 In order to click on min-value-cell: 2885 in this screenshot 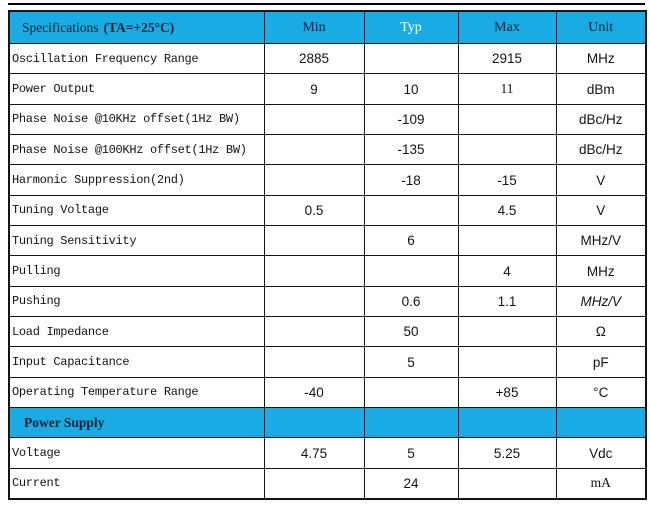, I will do `click(314, 58)`.